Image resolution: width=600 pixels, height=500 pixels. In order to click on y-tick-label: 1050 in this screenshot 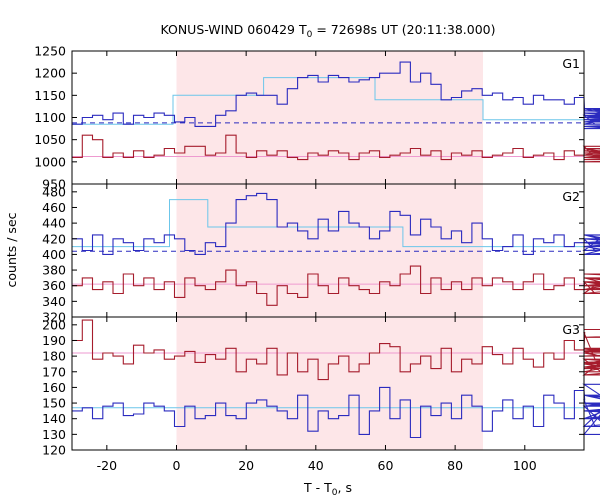, I will do `click(50, 139)`.